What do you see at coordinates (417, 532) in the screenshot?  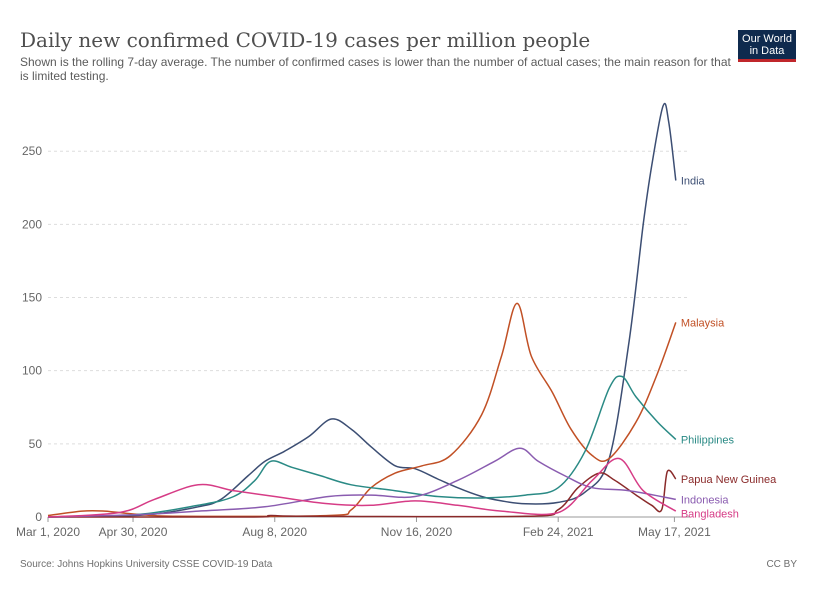 I see `x-tick-label: Nov 16, 2020` at bounding box center [417, 532].